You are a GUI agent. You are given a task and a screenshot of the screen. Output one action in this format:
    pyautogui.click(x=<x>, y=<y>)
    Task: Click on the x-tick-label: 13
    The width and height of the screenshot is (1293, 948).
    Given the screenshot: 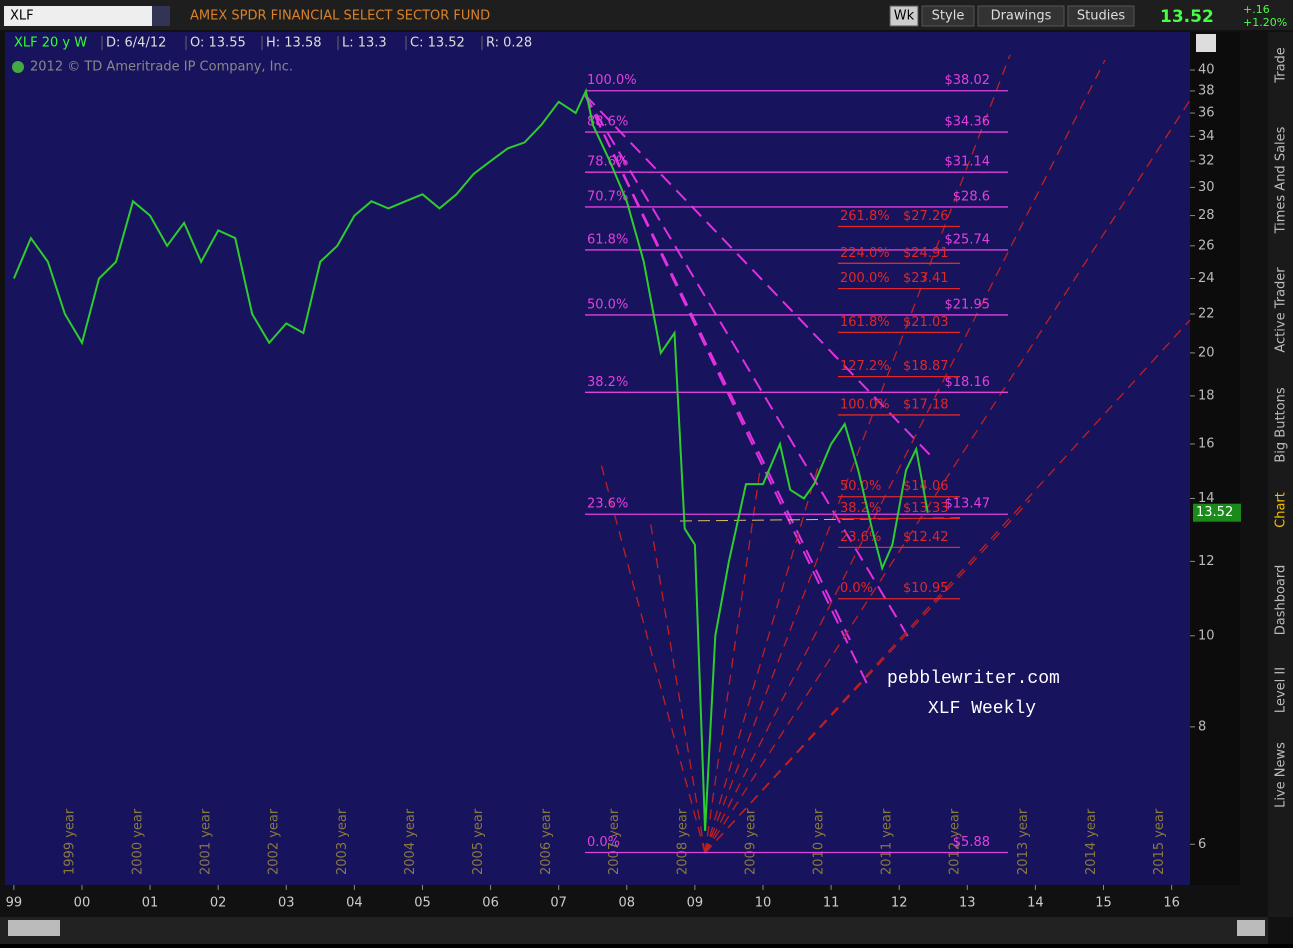 What is the action you would take?
    pyautogui.click(x=967, y=903)
    